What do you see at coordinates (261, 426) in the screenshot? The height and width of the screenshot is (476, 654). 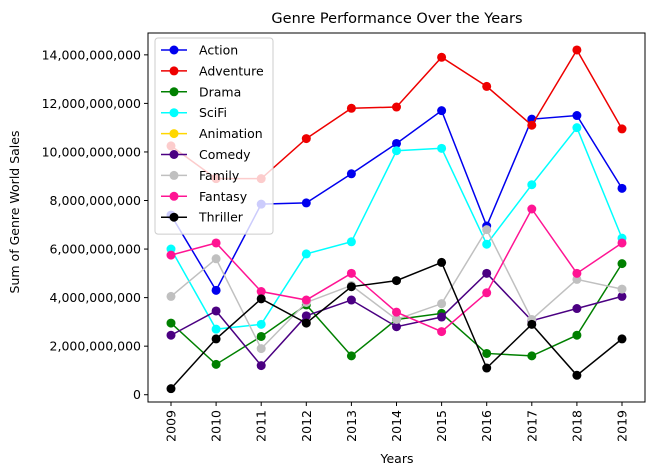 I see `x-tick-label: 2011` at bounding box center [261, 426].